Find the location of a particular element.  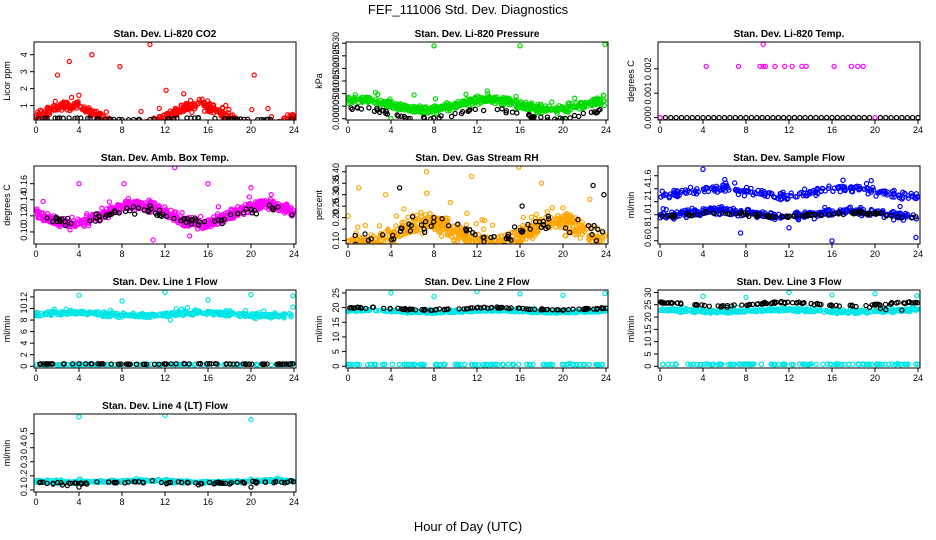

y-tick-label: 4 is located at coordinates (24, 343).